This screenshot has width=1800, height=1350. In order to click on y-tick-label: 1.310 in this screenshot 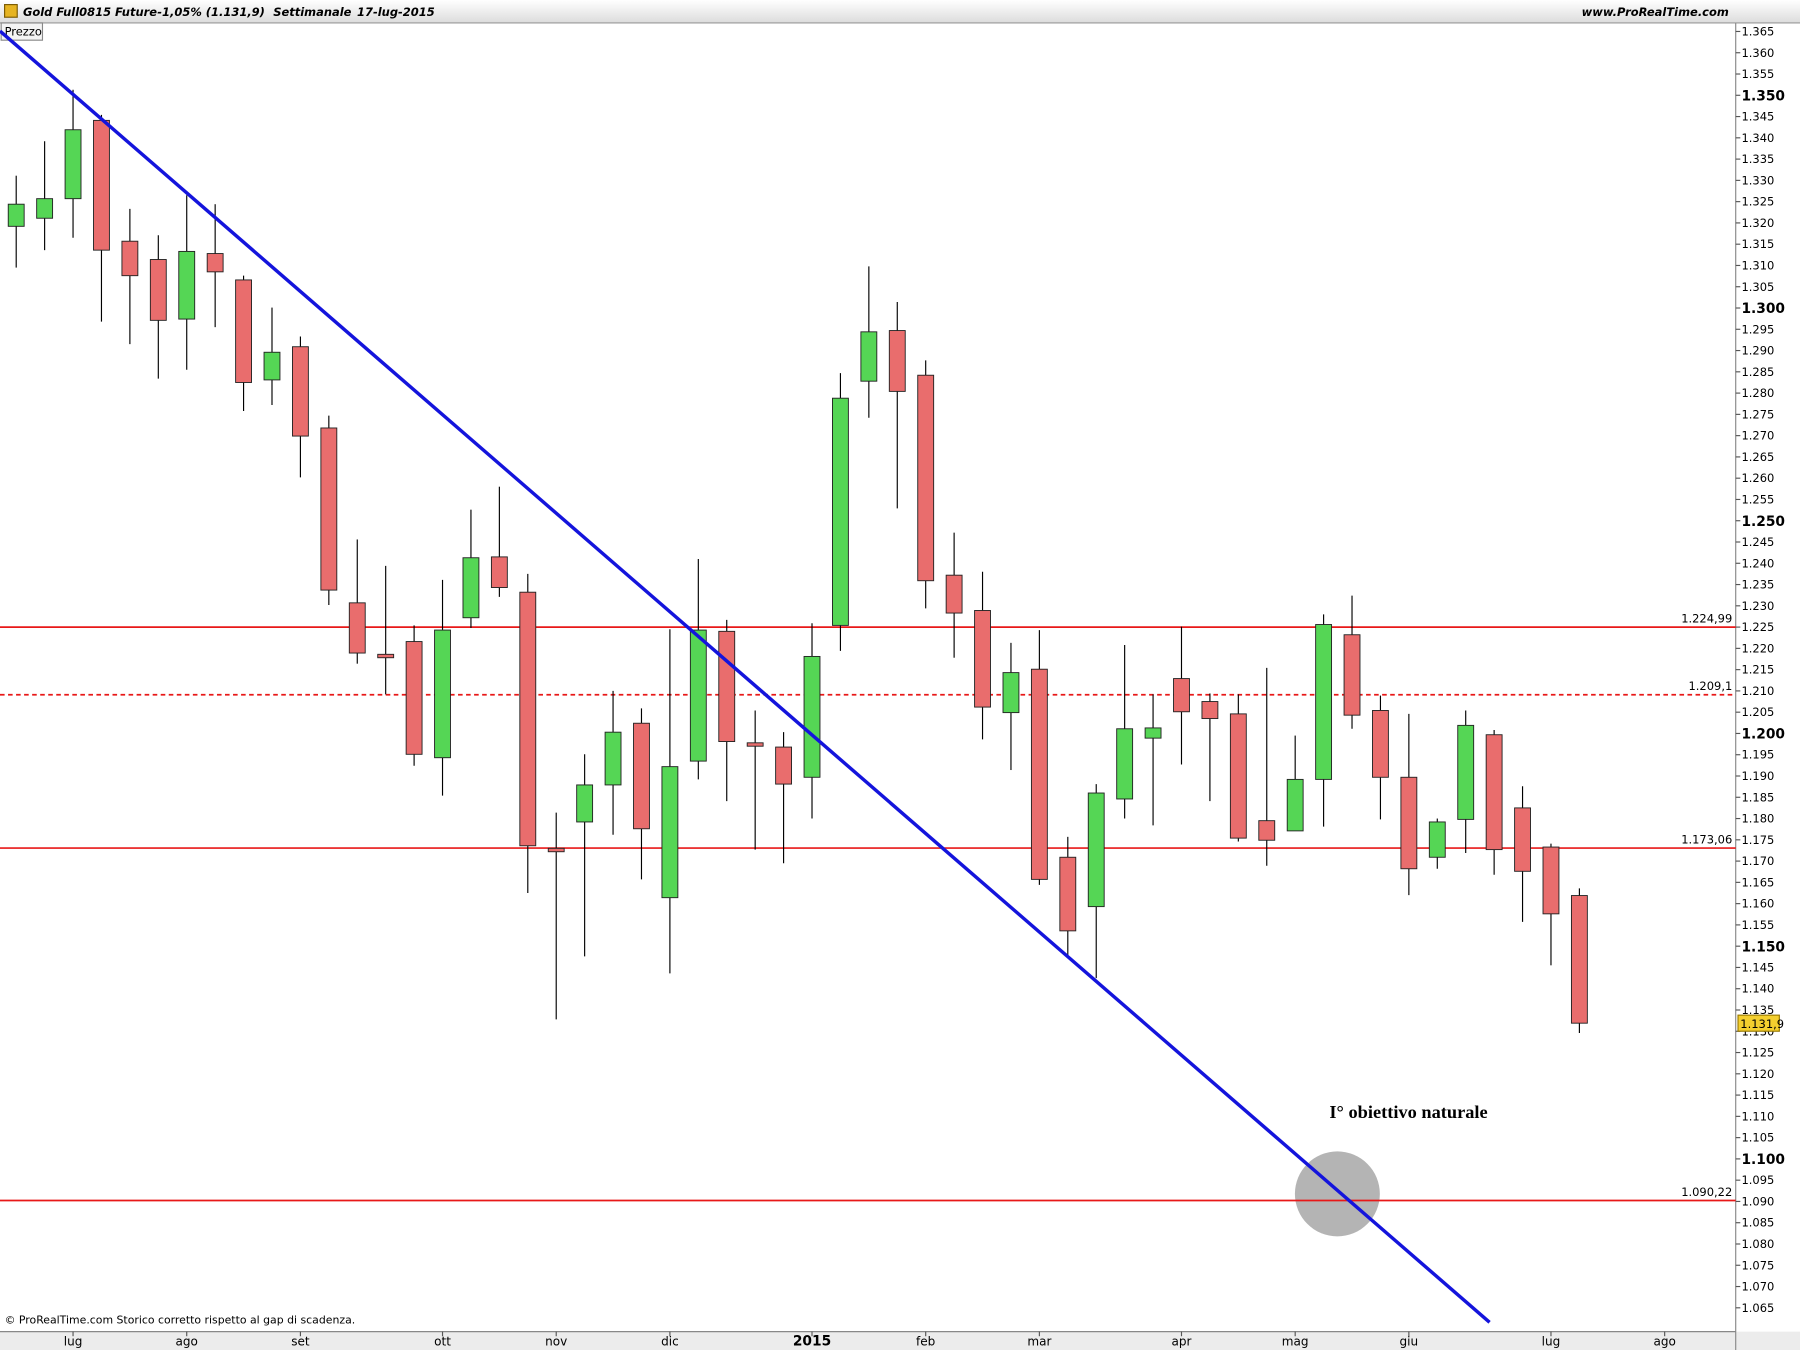, I will do `click(1757, 265)`.